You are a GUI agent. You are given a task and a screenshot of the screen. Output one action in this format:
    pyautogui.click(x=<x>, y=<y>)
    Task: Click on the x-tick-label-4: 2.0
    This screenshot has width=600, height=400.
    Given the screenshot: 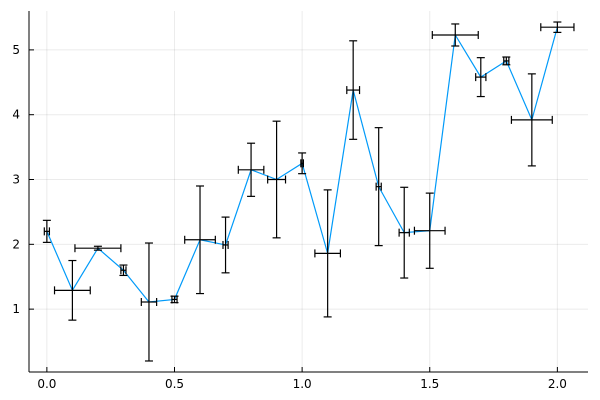 What is the action you would take?
    pyautogui.click(x=557, y=384)
    